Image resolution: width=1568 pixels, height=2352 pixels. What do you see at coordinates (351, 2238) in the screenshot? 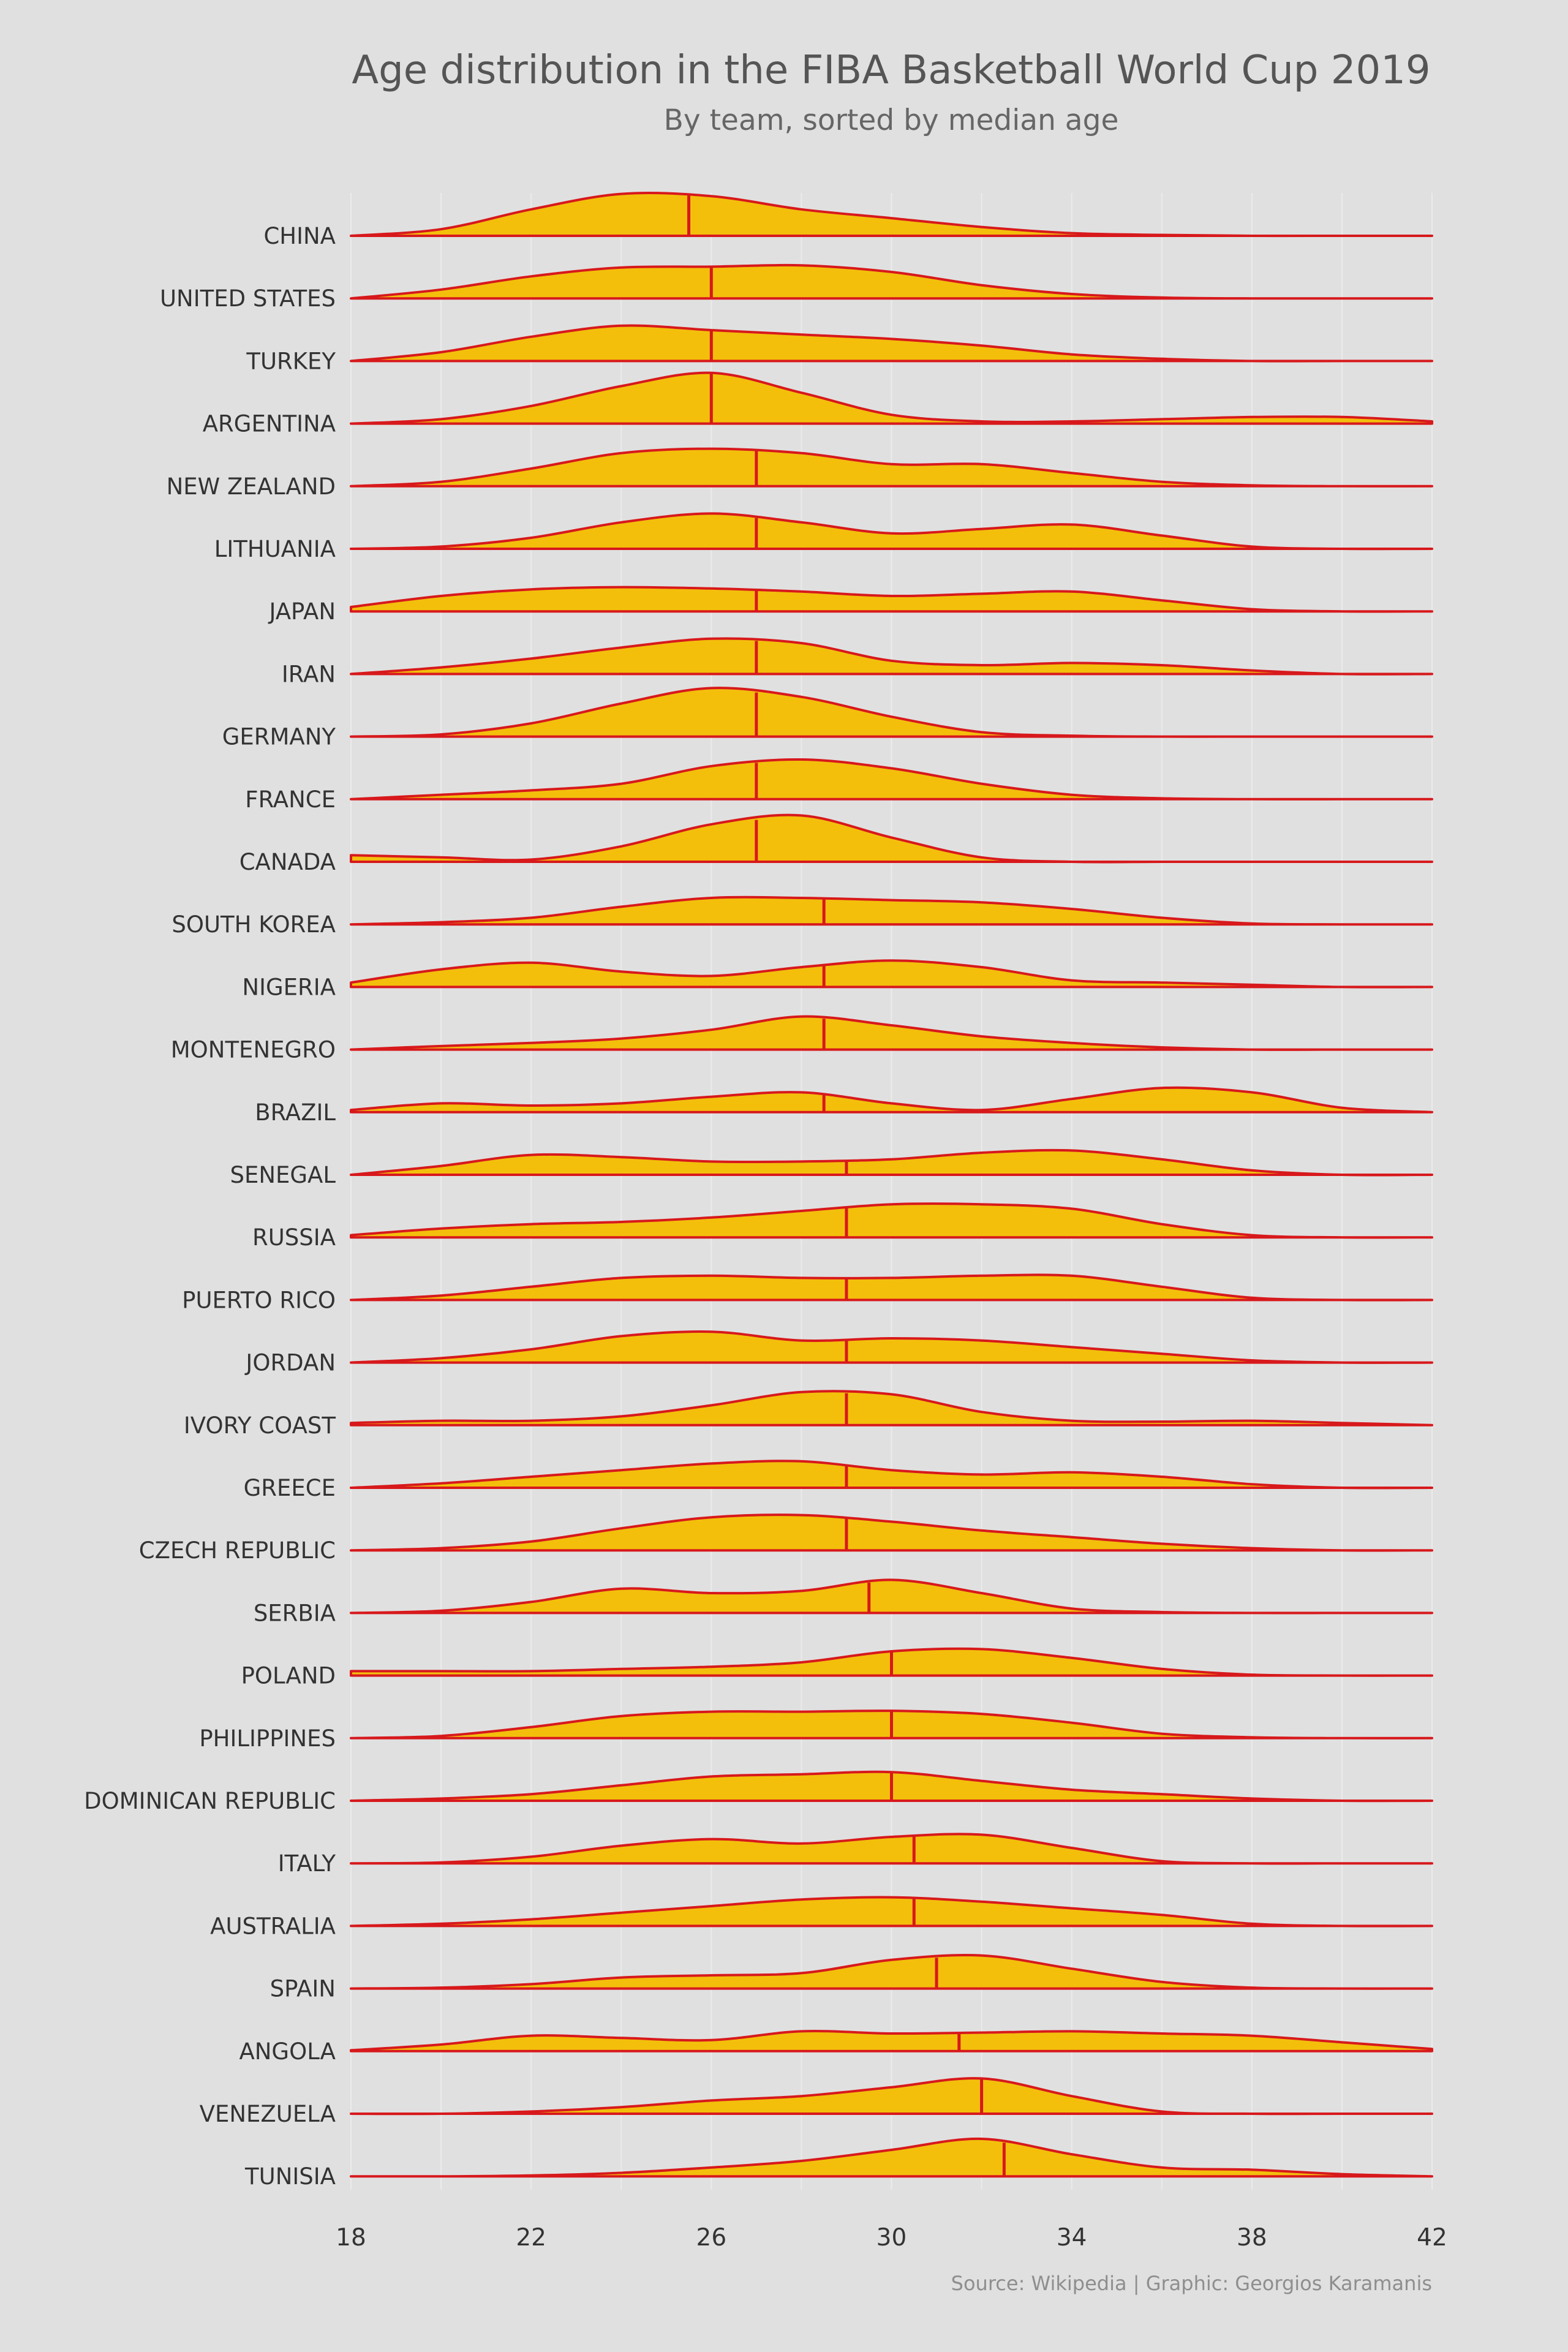
I see `x-tick-label: 18` at bounding box center [351, 2238].